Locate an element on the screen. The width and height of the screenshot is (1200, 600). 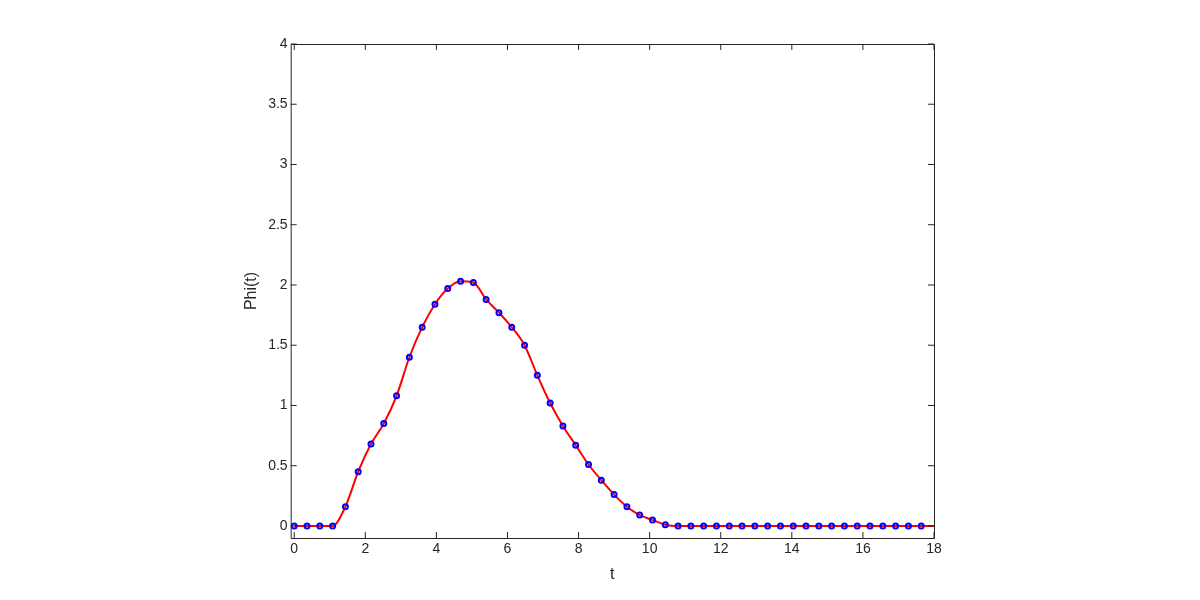
y-tick-label: 3 is located at coordinates (283, 163).